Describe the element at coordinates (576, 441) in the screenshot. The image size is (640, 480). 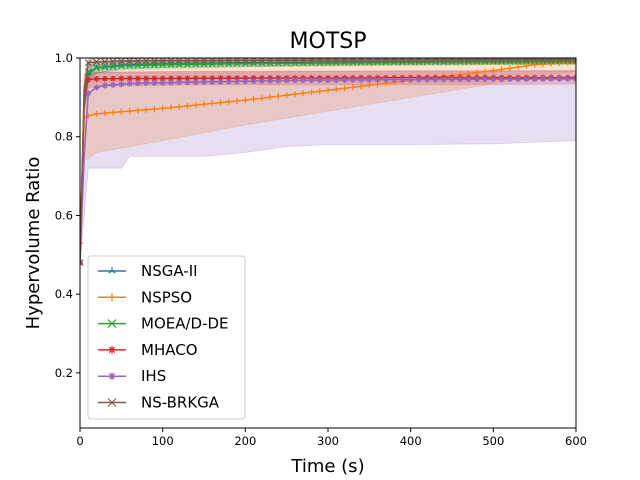
I see `x-tick-label: 600` at that location.